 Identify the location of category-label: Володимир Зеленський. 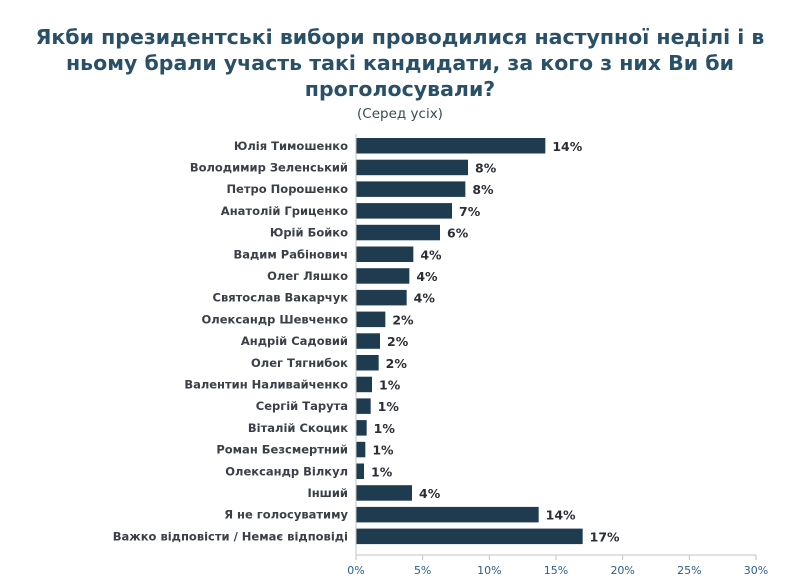
(269, 167).